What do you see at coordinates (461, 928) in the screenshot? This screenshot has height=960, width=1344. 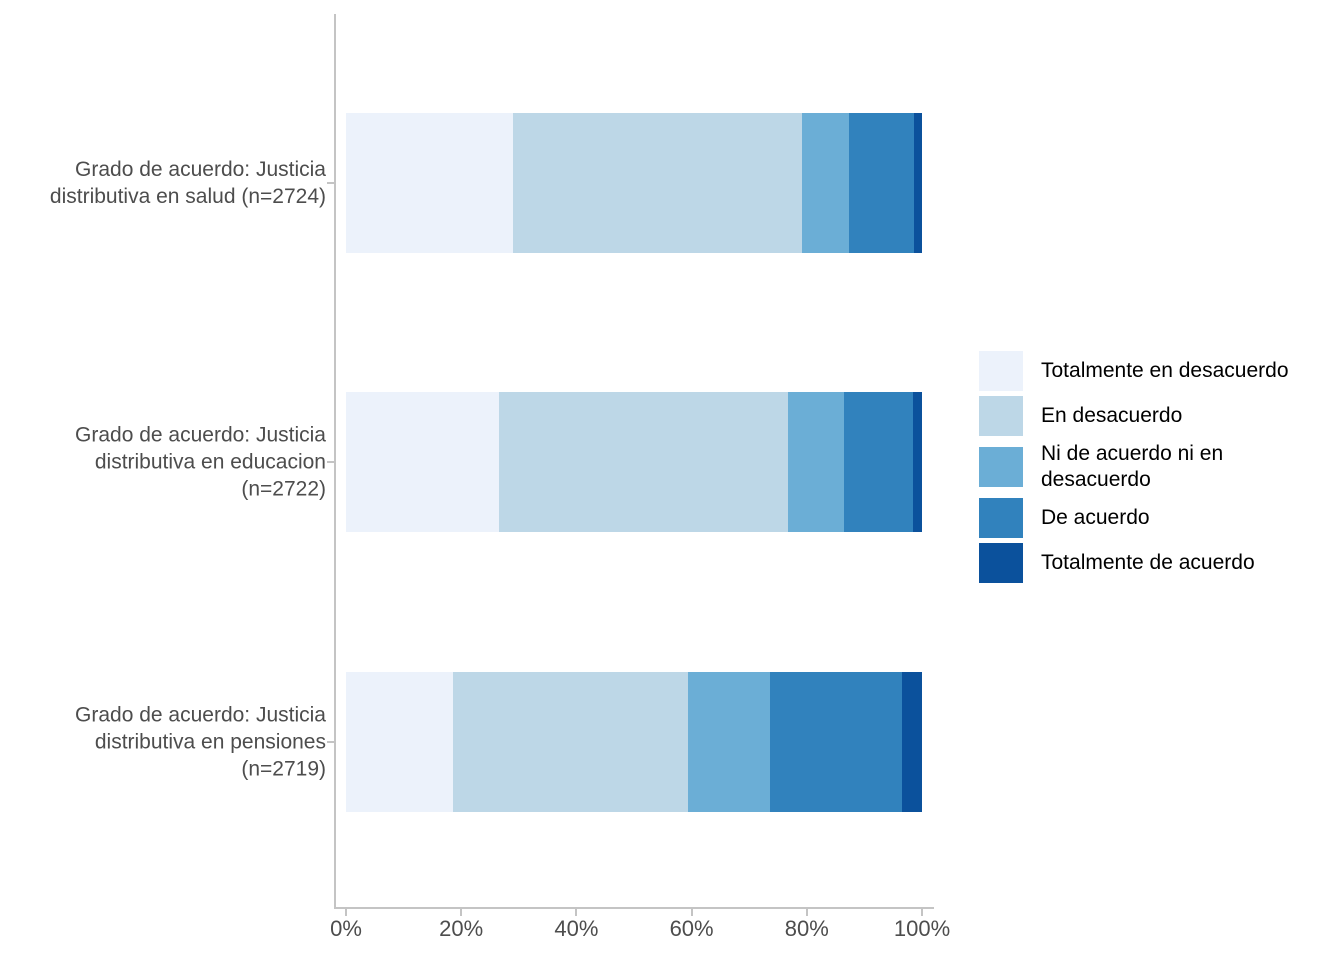 I see `x-axis-tick-label: 20%` at bounding box center [461, 928].